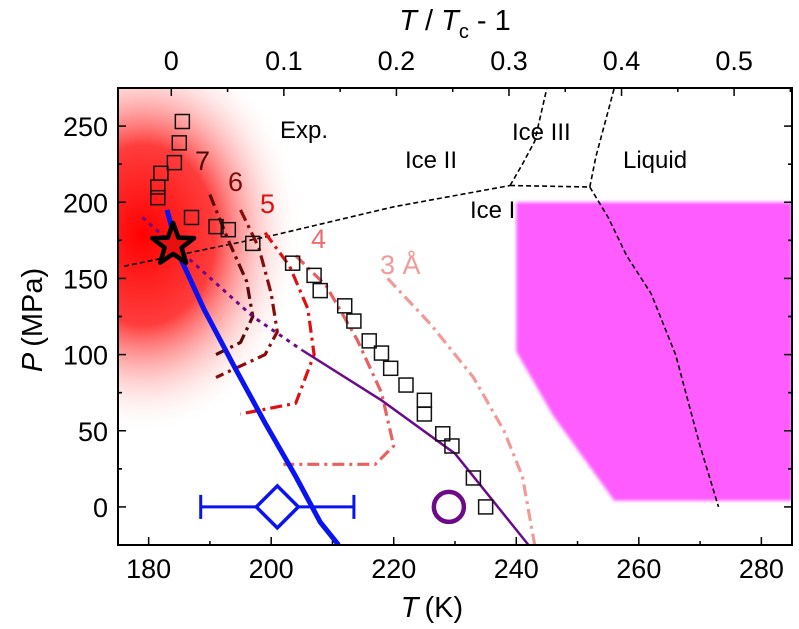 The image size is (799, 629). What do you see at coordinates (654, 347) in the screenshot?
I see `phase-boundary-ice1-liquid` at bounding box center [654, 347].